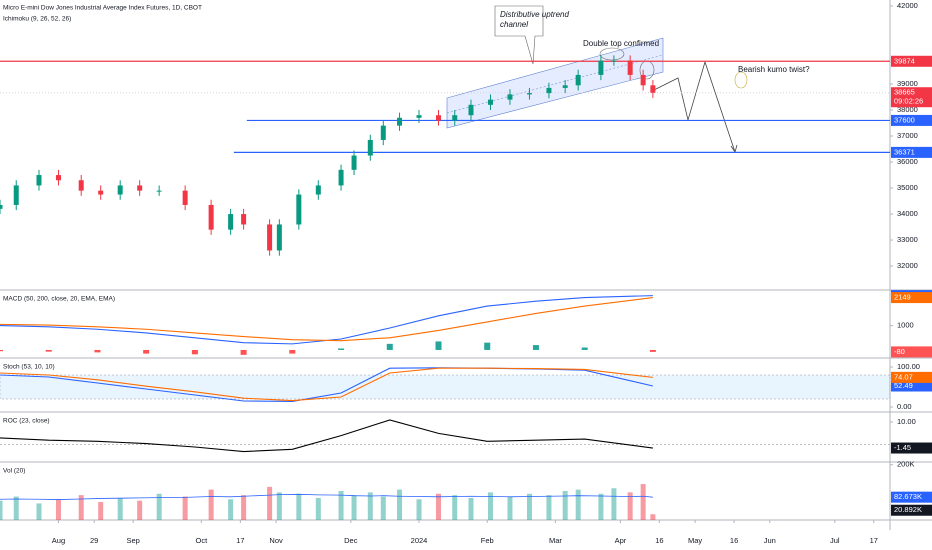 The width and height of the screenshot is (932, 550). What do you see at coordinates (904, 92) in the screenshot?
I see `last-price-label: 38665` at bounding box center [904, 92].